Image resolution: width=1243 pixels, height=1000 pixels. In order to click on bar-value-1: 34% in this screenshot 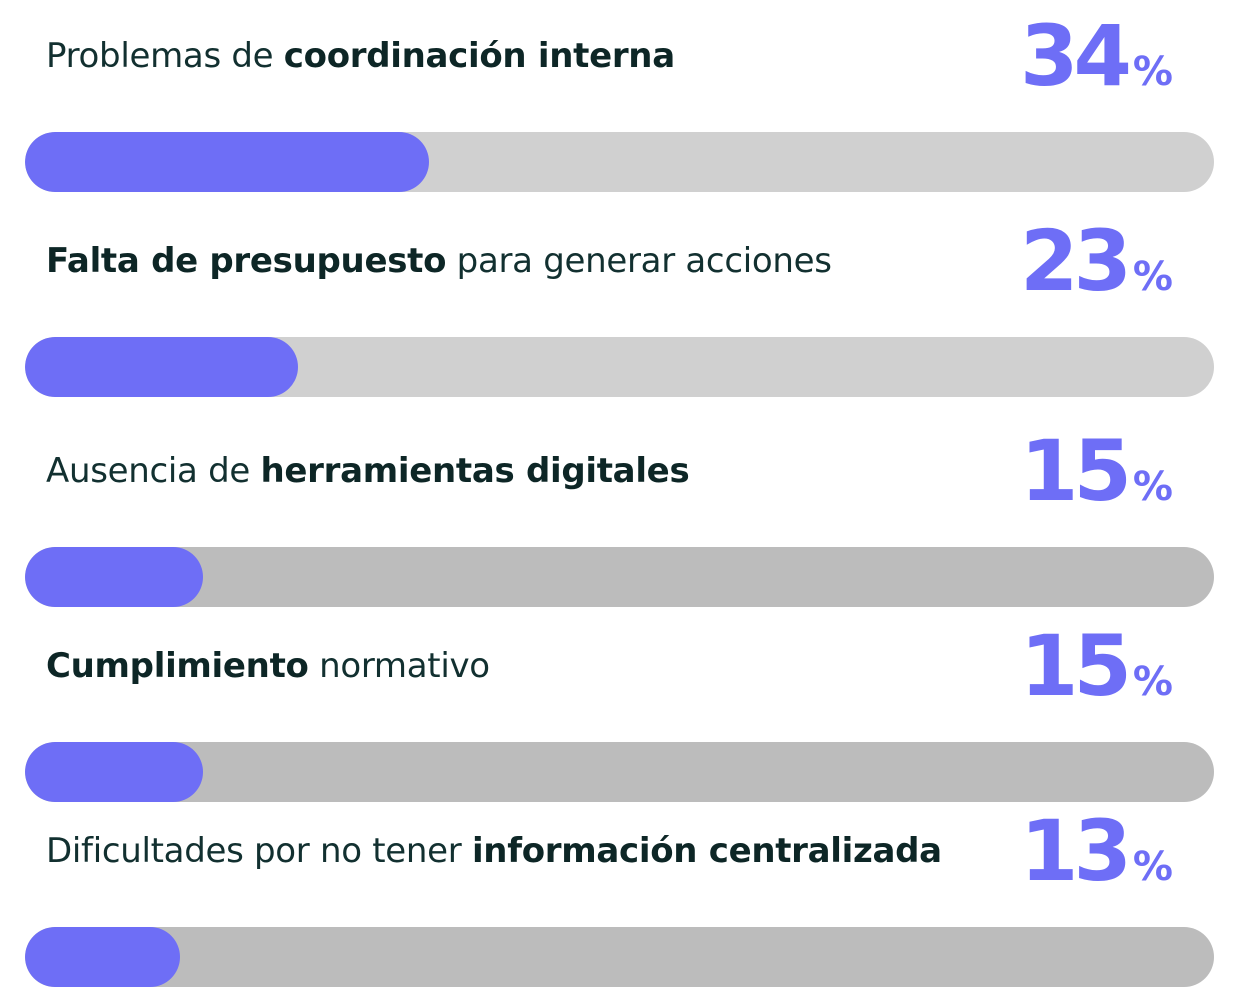, I will do `click(1096, 56)`.